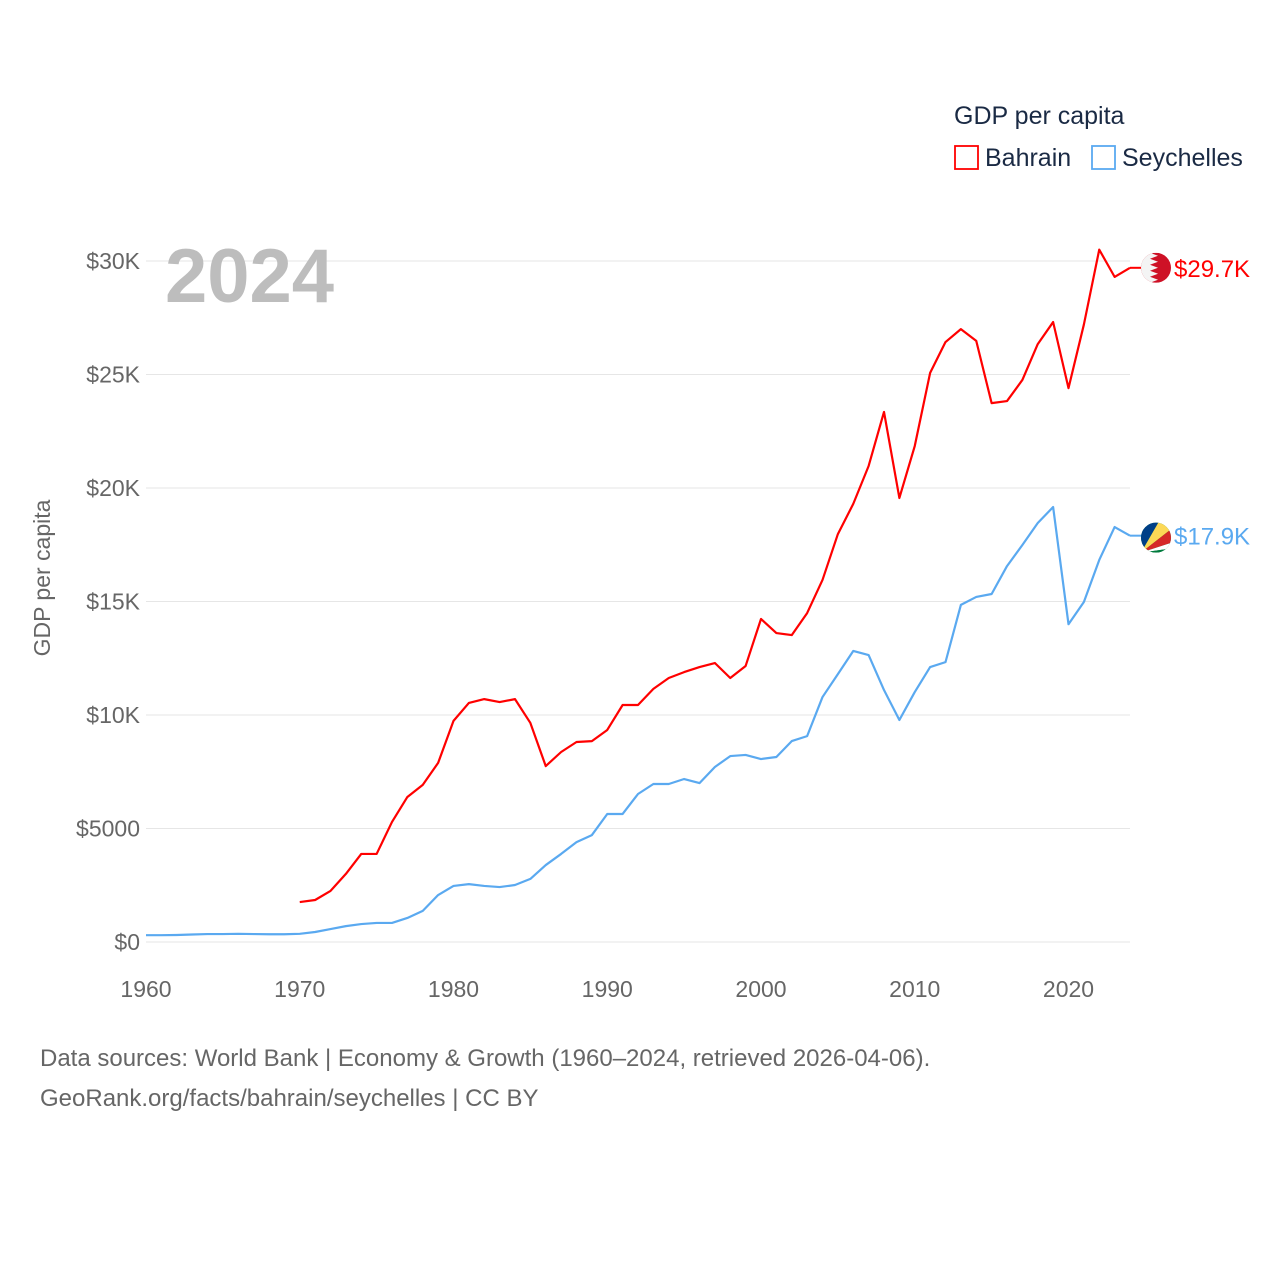 The width and height of the screenshot is (1280, 1280). Describe the element at coordinates (1182, 158) in the screenshot. I see `legend-label: Seychelles` at that location.